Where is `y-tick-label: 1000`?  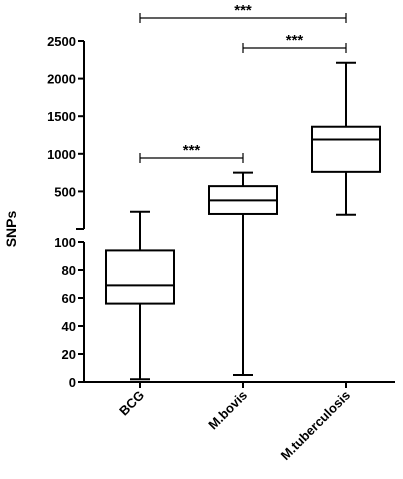
y-tick-label: 1000 is located at coordinates (61, 154).